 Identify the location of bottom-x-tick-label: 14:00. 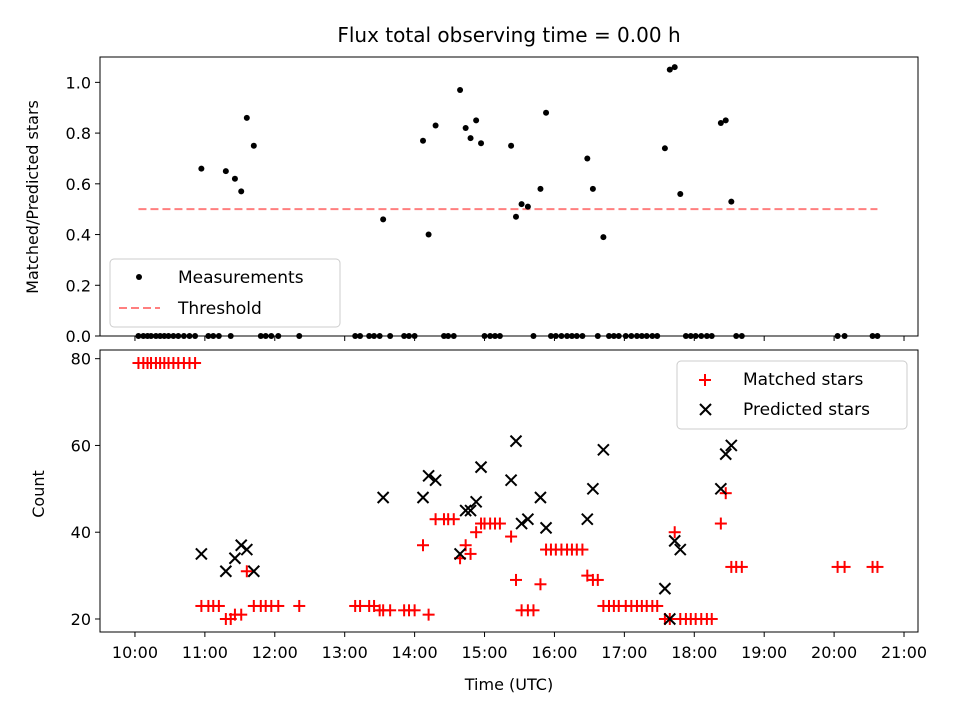
(415, 652).